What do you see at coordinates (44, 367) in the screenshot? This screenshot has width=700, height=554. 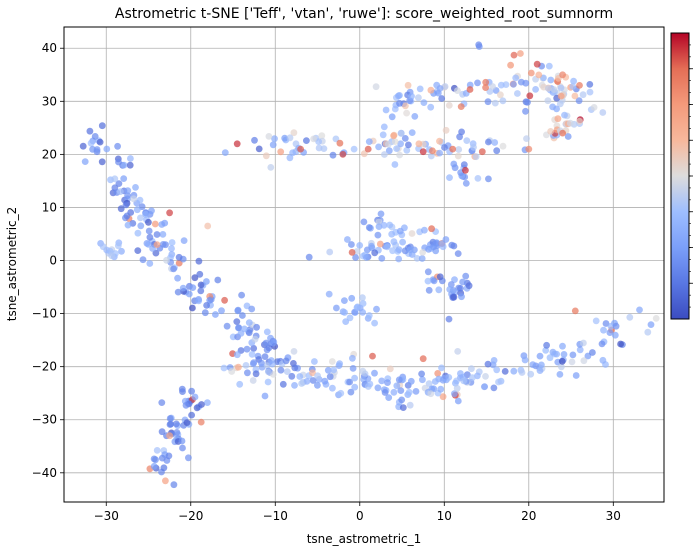 I see `y-tick-label: −20` at bounding box center [44, 367].